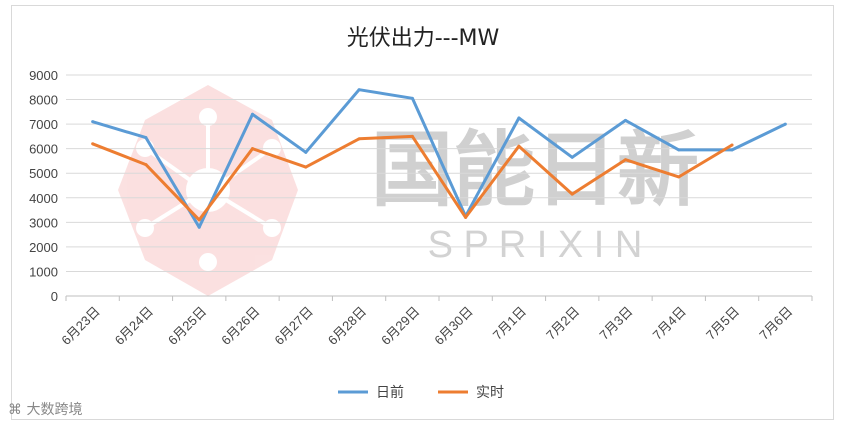 This screenshot has height=428, width=846. What do you see at coordinates (54, 410) in the screenshot?
I see `footer-text: 大数跨境` at bounding box center [54, 410].